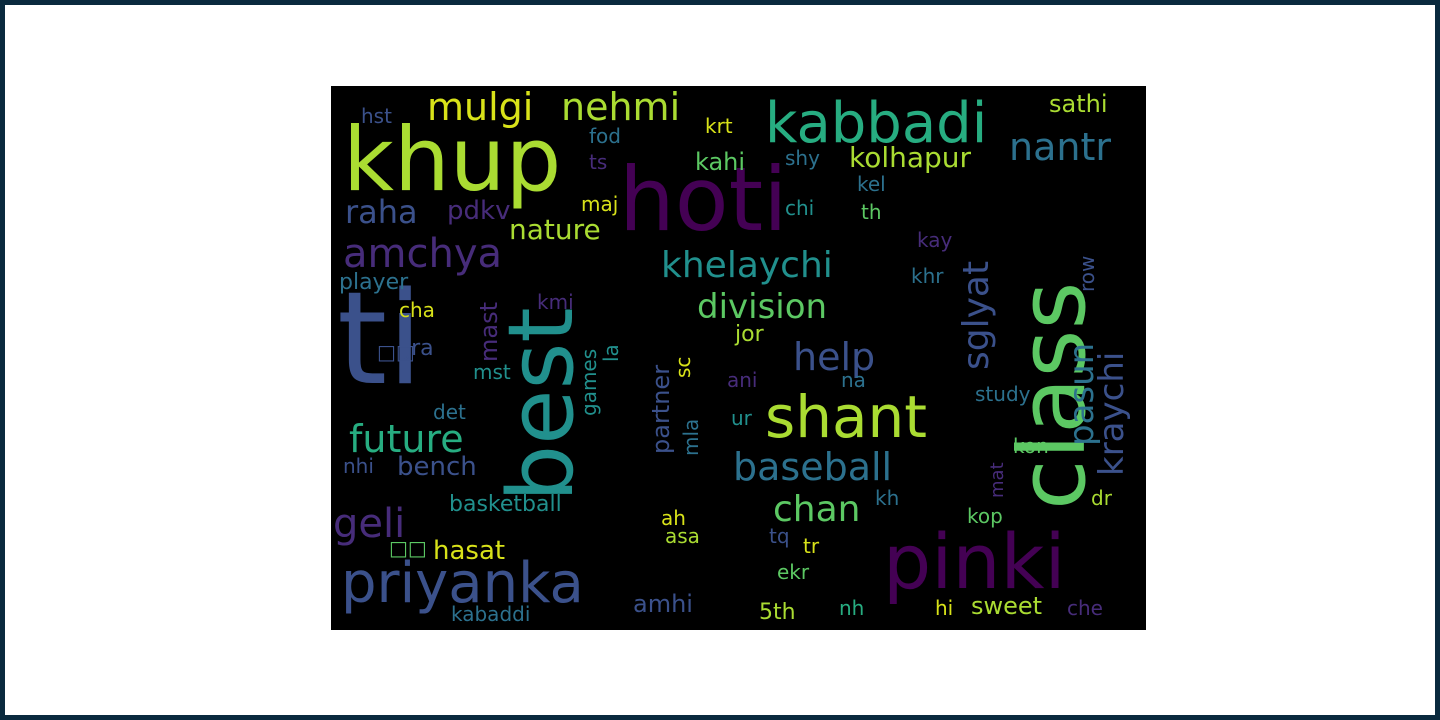  What do you see at coordinates (1002, 394) in the screenshot?
I see `cloud-word: study` at bounding box center [1002, 394].